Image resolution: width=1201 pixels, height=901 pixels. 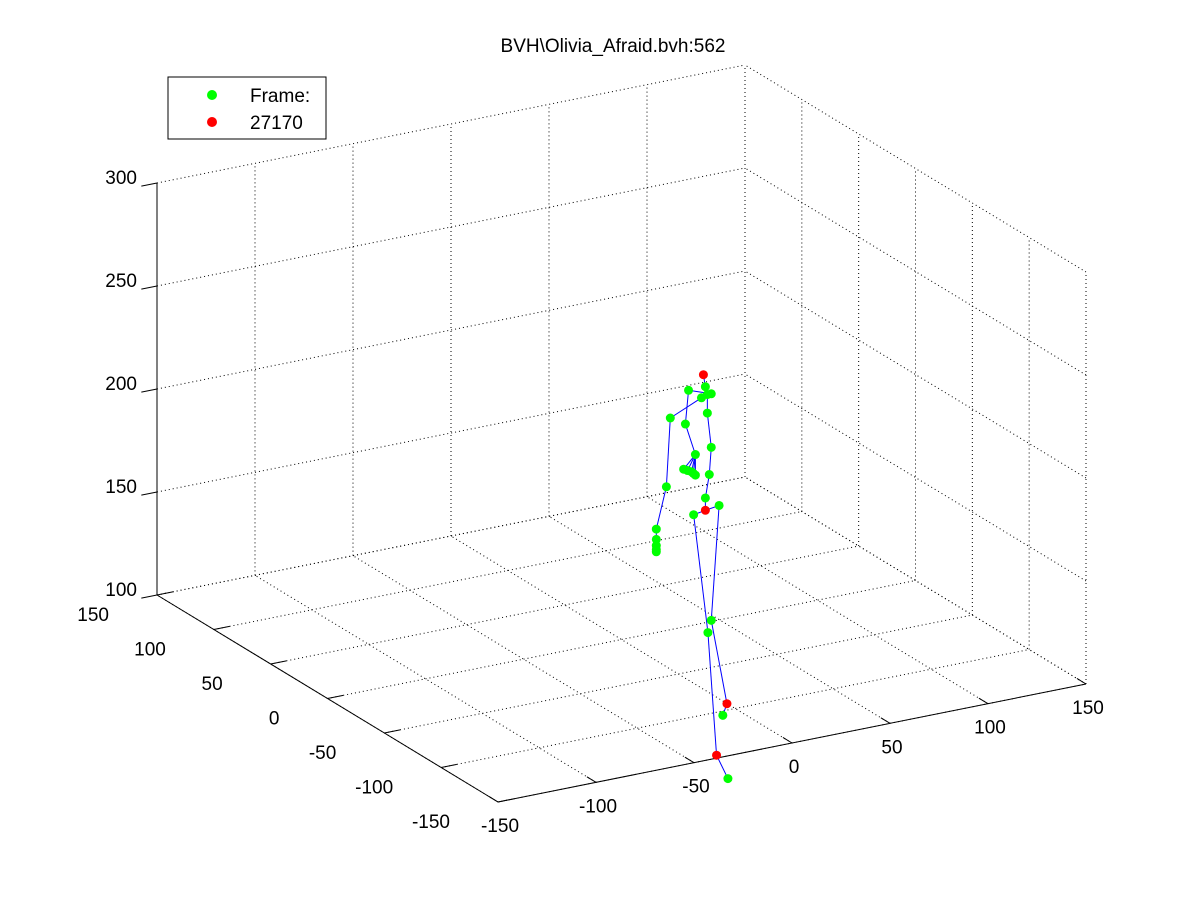 What do you see at coordinates (703, 375) in the screenshot?
I see `joint-head_end` at bounding box center [703, 375].